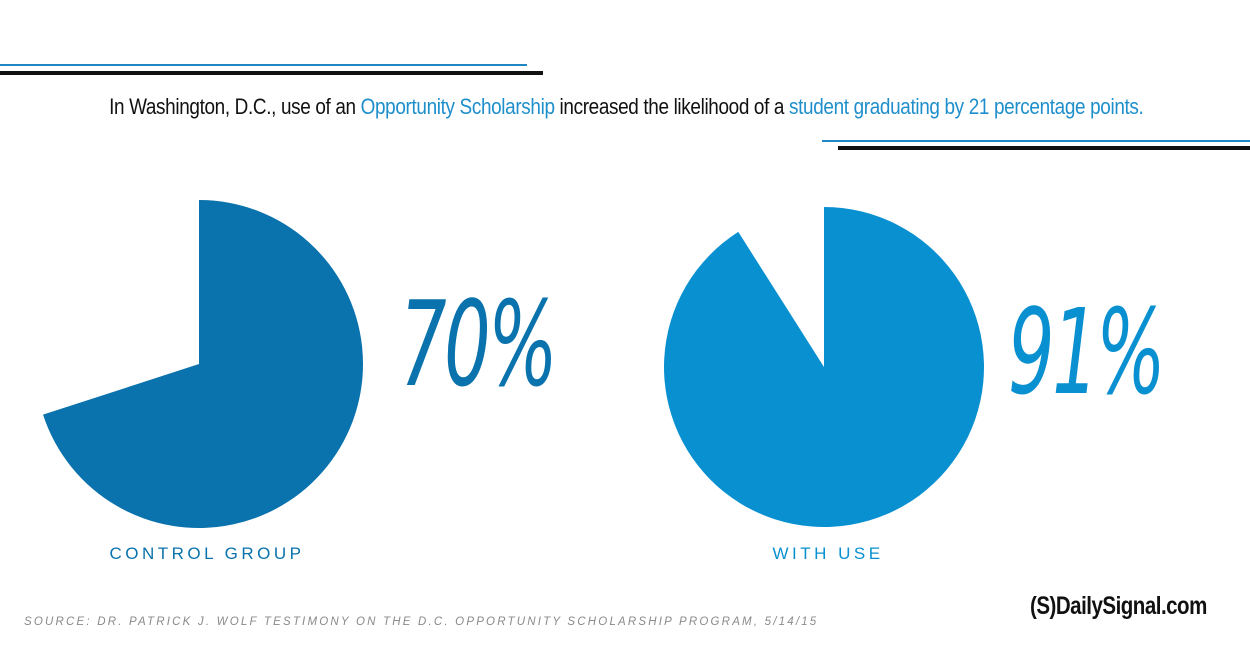 This screenshot has width=1250, height=650. What do you see at coordinates (207, 553) in the screenshot?
I see `category-label-control-group: CONTROL GROUP` at bounding box center [207, 553].